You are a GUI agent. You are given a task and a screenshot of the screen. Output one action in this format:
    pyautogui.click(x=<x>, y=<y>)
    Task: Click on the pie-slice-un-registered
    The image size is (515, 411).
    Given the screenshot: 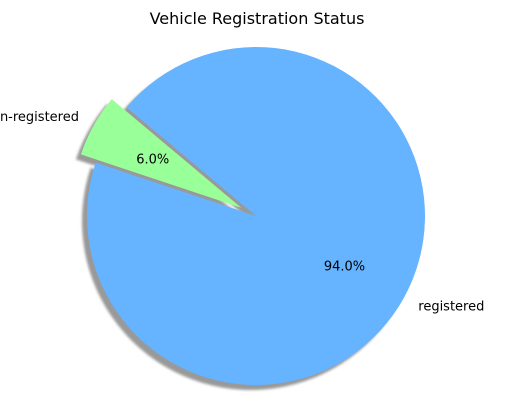 What is the action you would take?
    pyautogui.click(x=161, y=153)
    